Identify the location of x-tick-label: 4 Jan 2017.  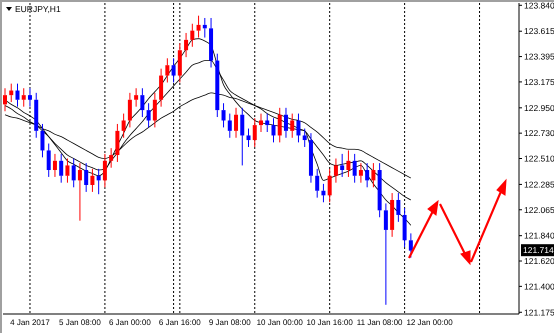
(30, 322).